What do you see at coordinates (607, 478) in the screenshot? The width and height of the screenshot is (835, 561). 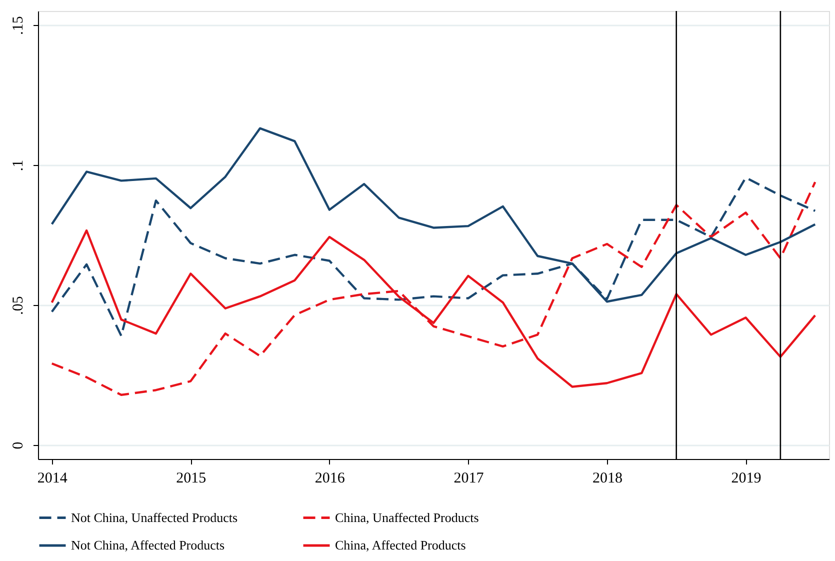 I see `x-tick-label: 2018` at bounding box center [607, 478].